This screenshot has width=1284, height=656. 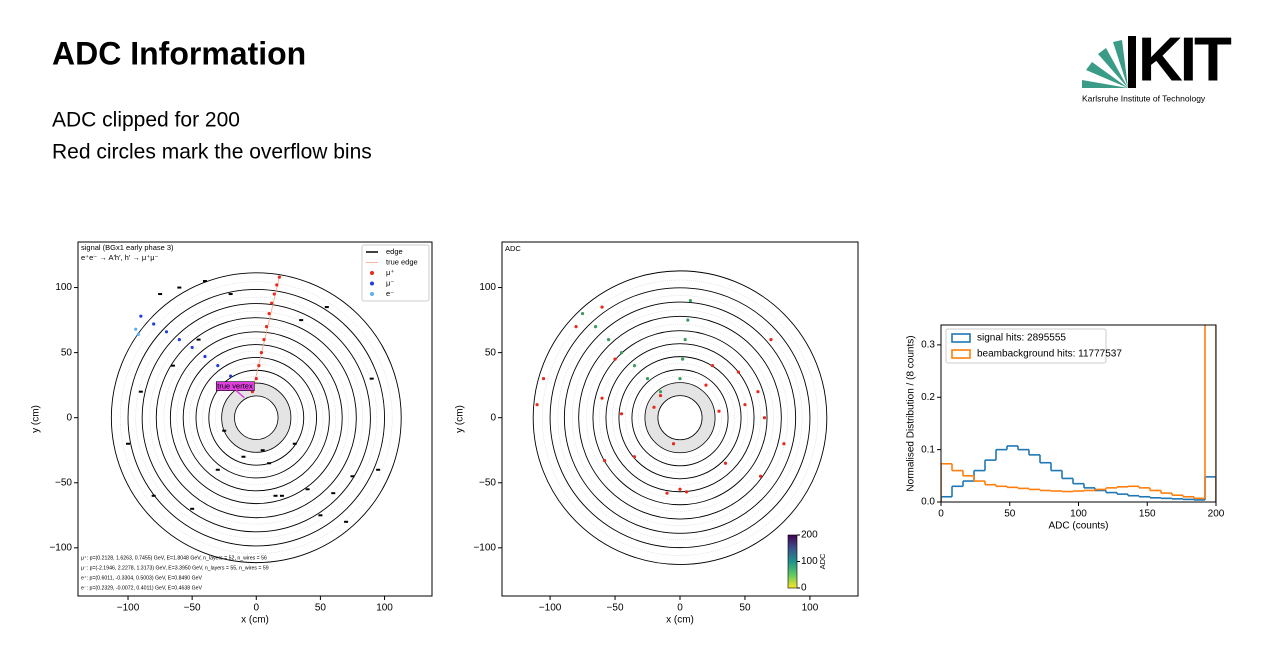 What do you see at coordinates (146, 120) in the screenshot?
I see `subtitle-line: ADC clipped for 200` at bounding box center [146, 120].